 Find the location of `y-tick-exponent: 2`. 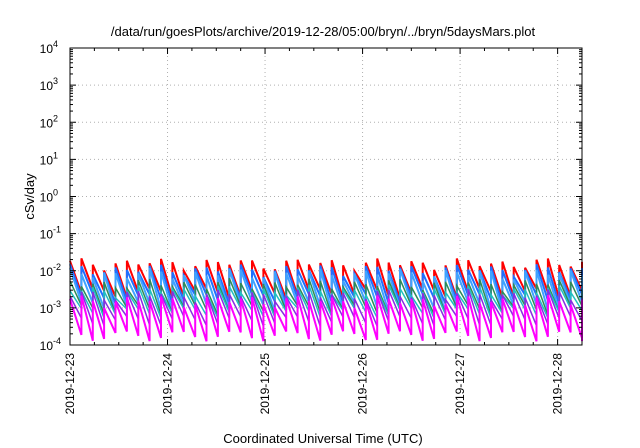

y-tick-exponent: 2 is located at coordinates (55, 118).